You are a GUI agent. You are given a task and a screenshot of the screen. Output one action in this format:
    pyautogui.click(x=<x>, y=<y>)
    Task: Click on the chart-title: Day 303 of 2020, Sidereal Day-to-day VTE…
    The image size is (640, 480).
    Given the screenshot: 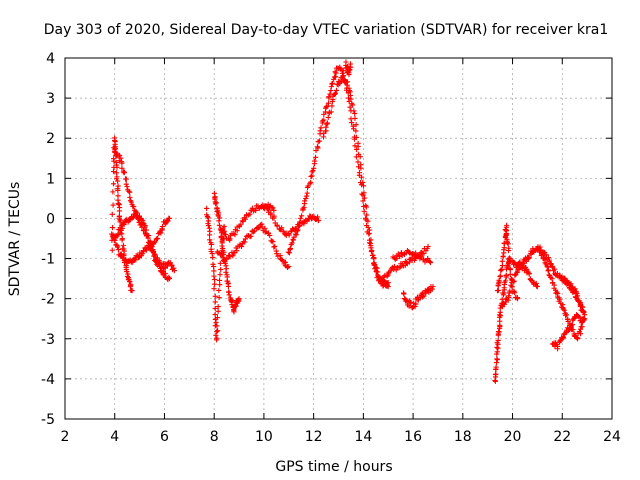 What is the action you would take?
    pyautogui.click(x=326, y=30)
    